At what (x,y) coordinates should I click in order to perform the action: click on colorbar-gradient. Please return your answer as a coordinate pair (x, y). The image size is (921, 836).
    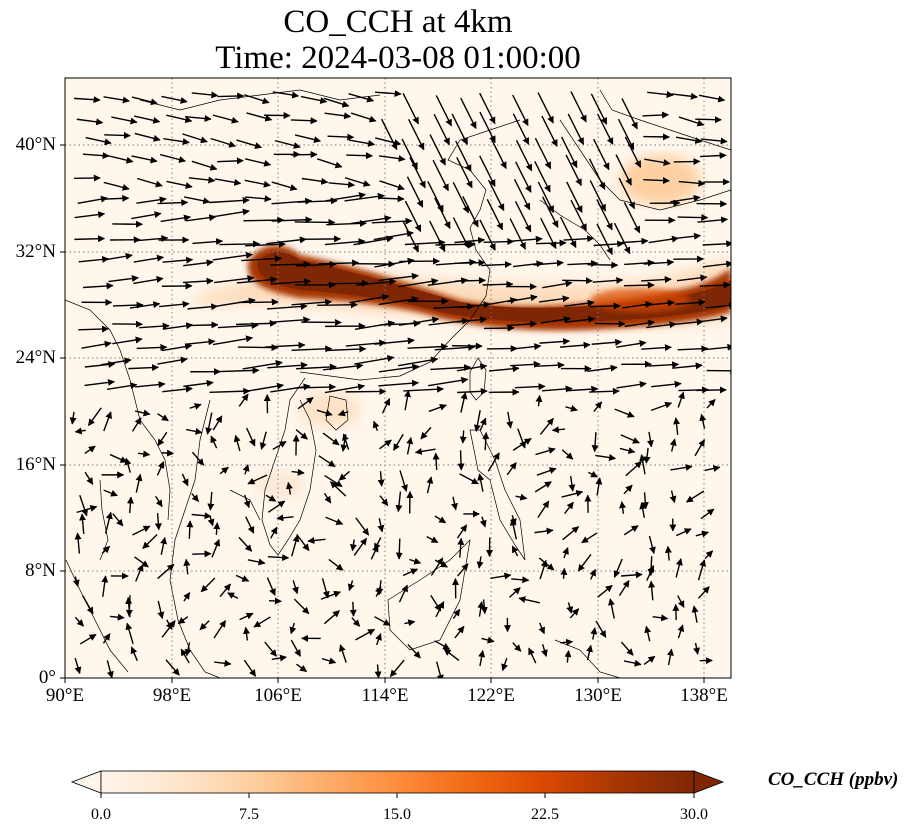
    Looking at the image, I should click on (397, 782).